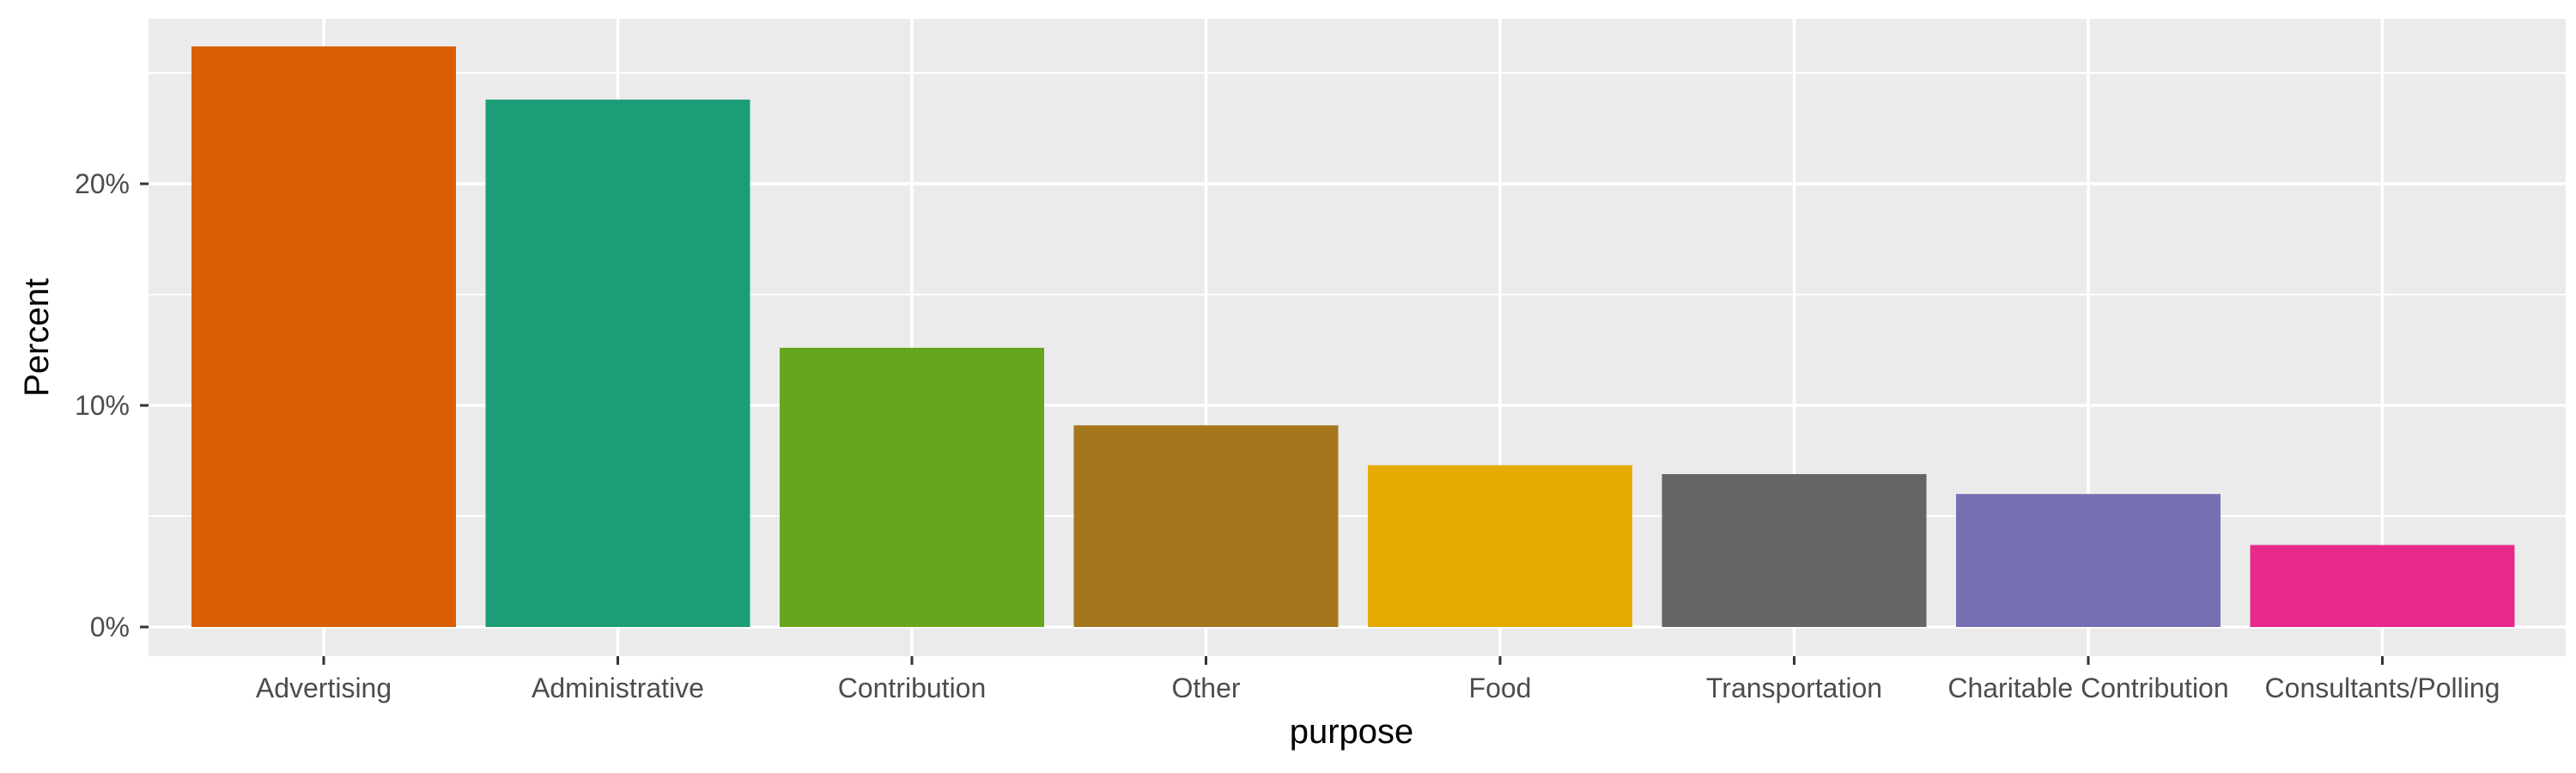  I want to click on x-tick-label: Charitable Contribution, so click(2087, 688).